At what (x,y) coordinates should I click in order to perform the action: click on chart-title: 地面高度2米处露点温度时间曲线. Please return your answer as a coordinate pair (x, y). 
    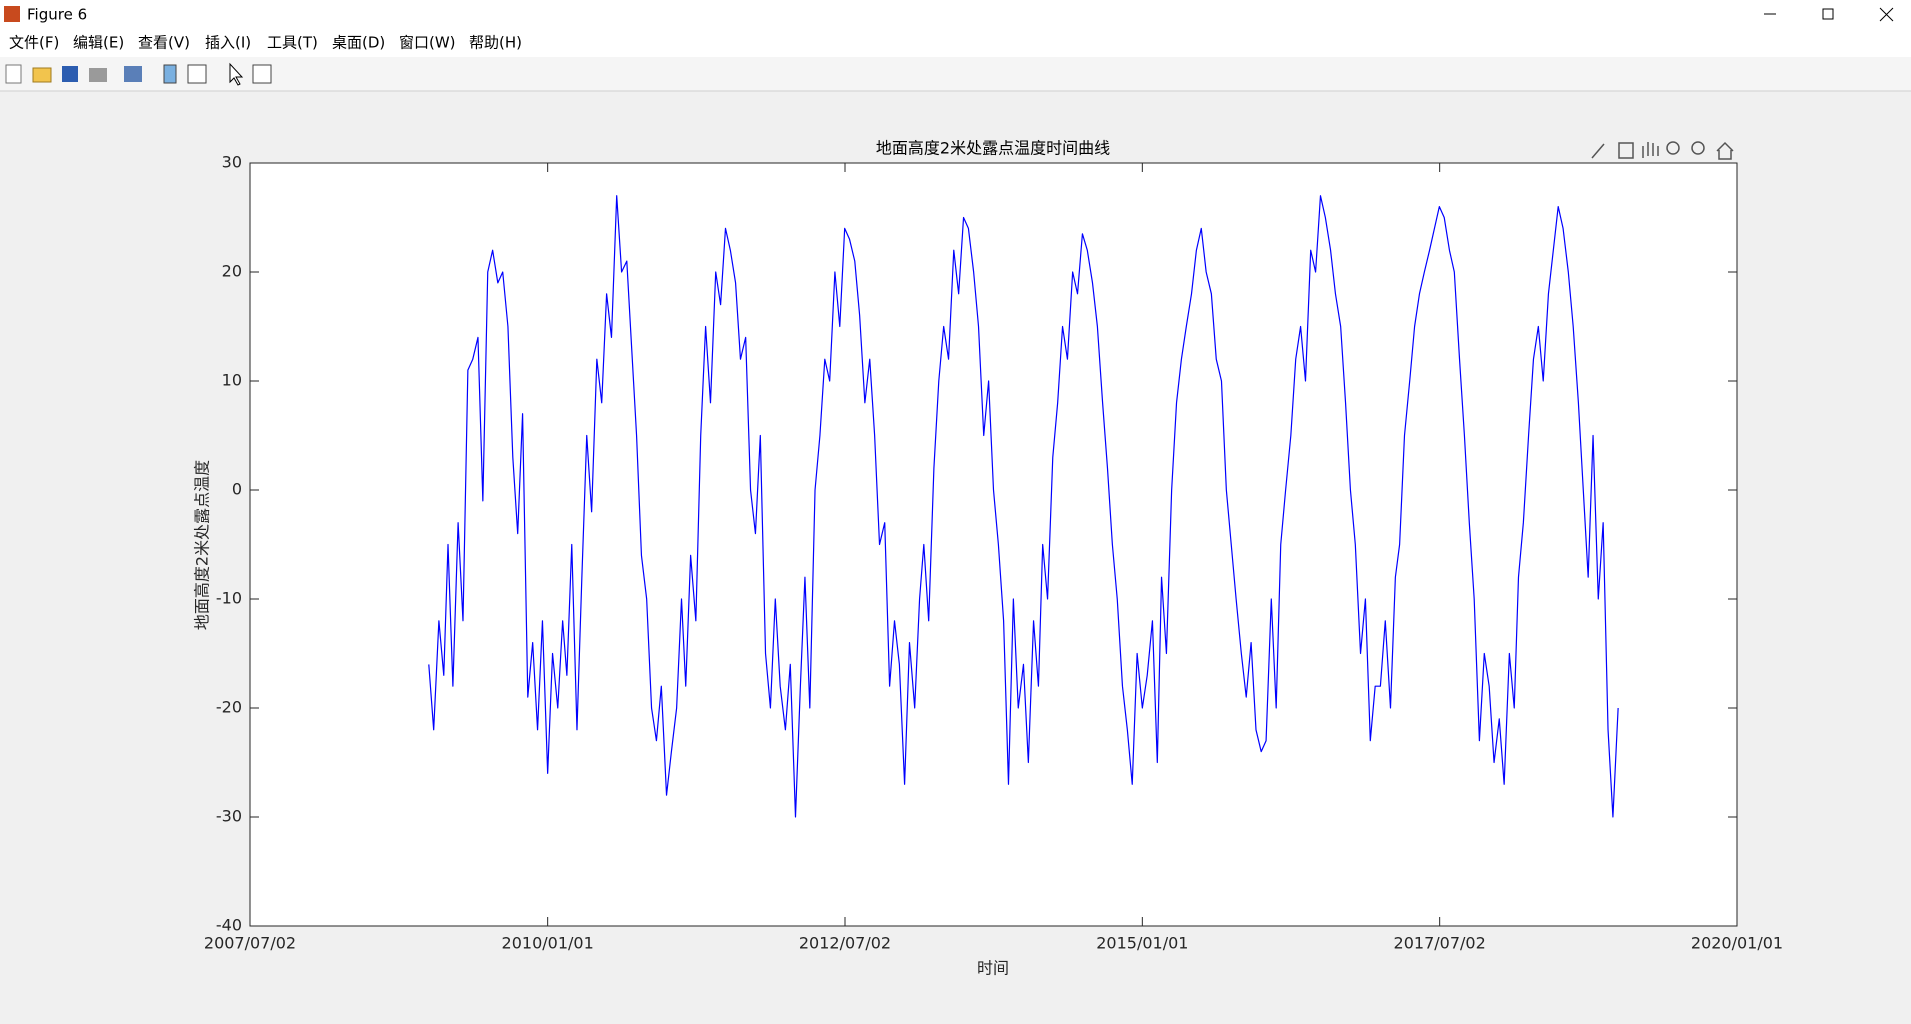
    Looking at the image, I should click on (993, 148).